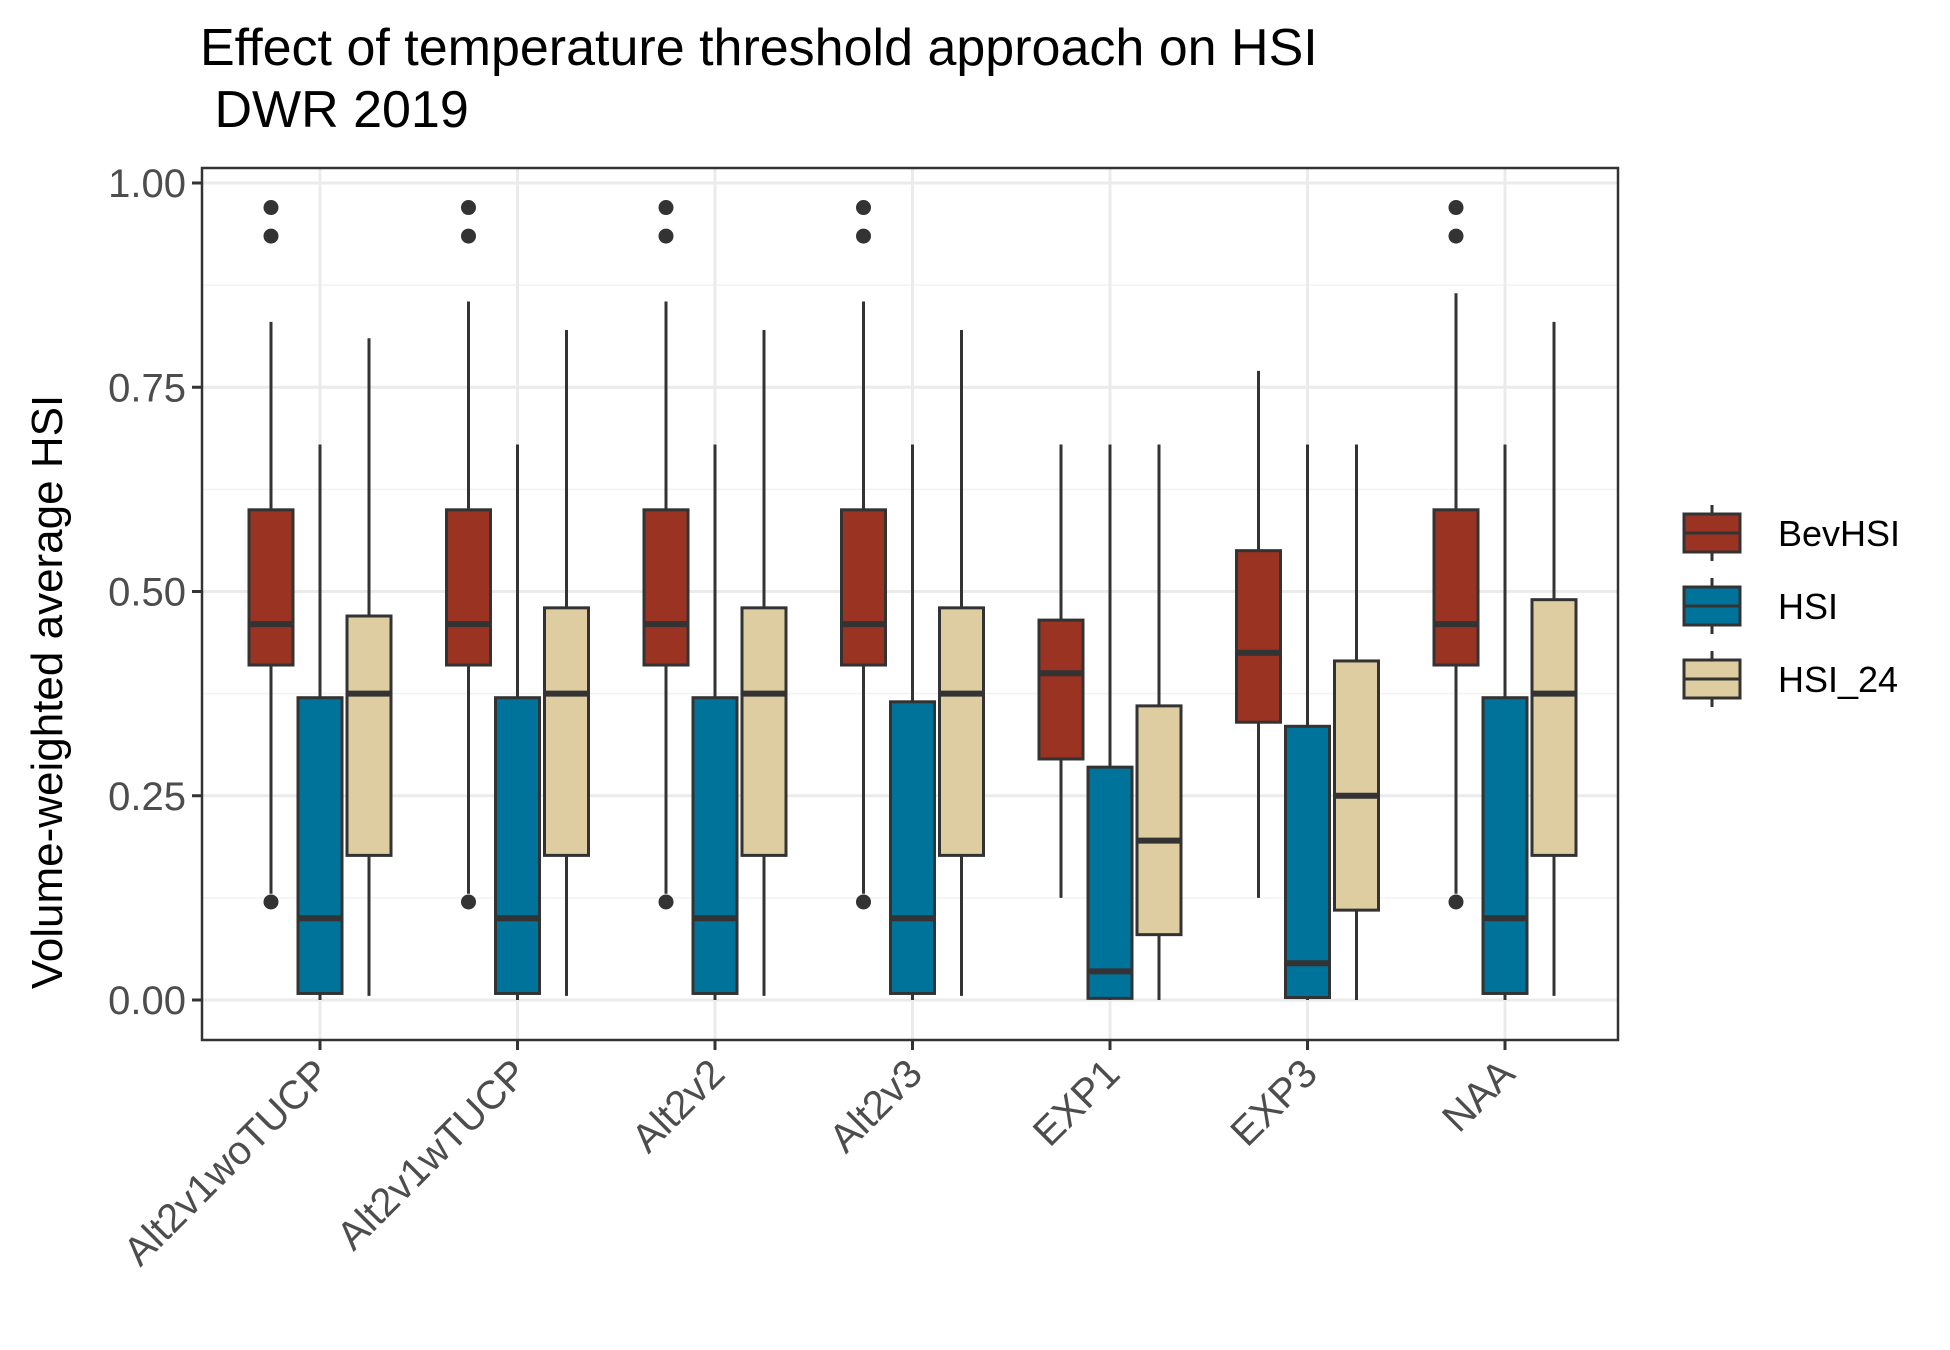  I want to click on box-HSI-Alt2v1wTUCP, so click(517, 722).